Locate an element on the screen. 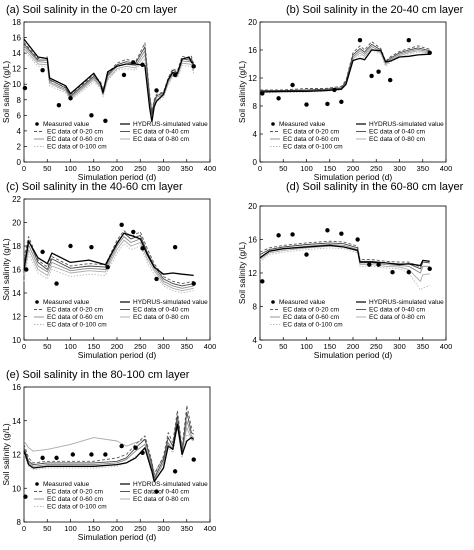 The width and height of the screenshot is (474, 550). y-tick-label: 10 is located at coordinates (16, 84).